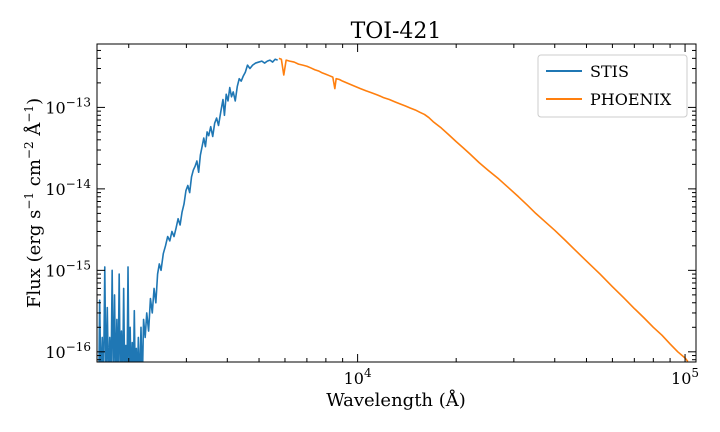  Describe the element at coordinates (358, 377) in the screenshot. I see `x-tick-label: 10⁴` at that location.